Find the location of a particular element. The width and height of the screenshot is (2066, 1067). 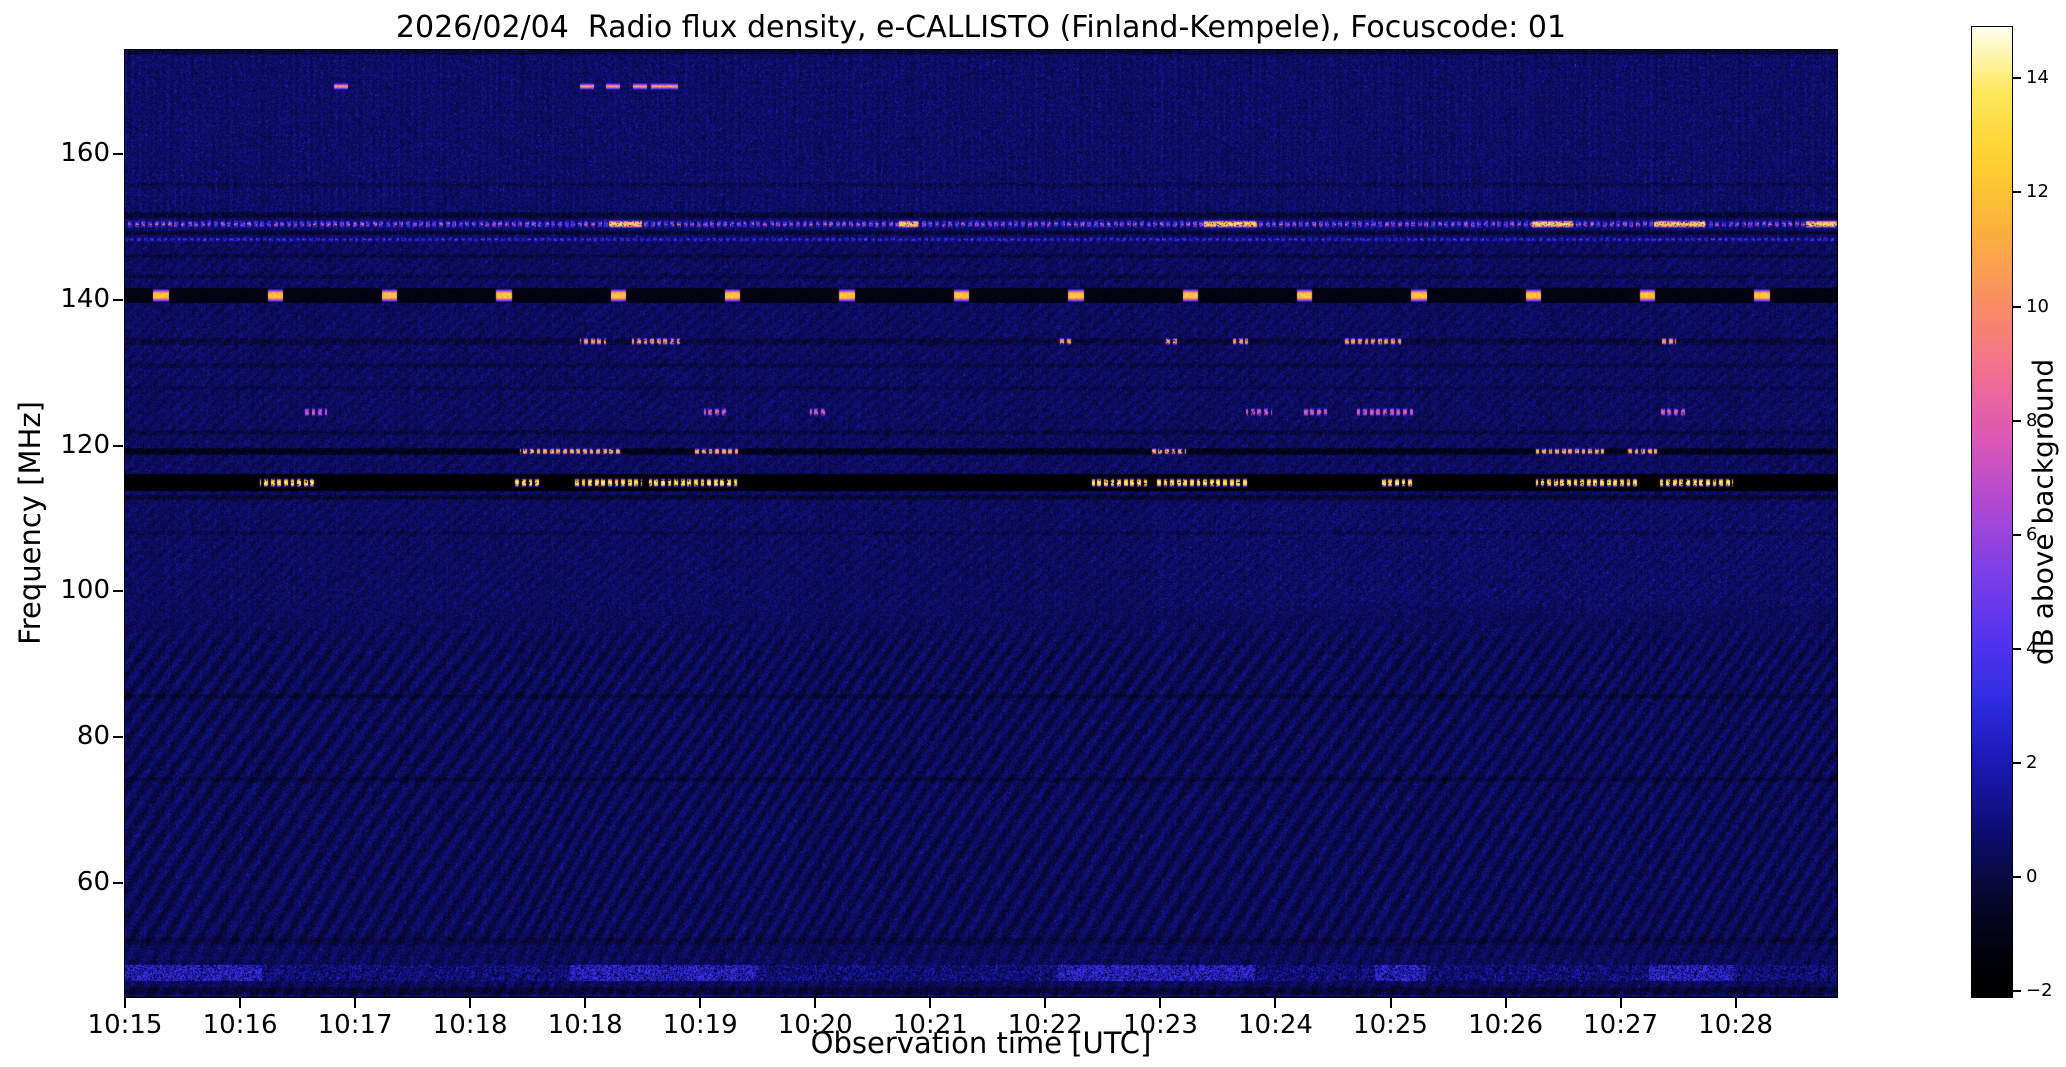

y-tick-label: 160 is located at coordinates (85, 153).